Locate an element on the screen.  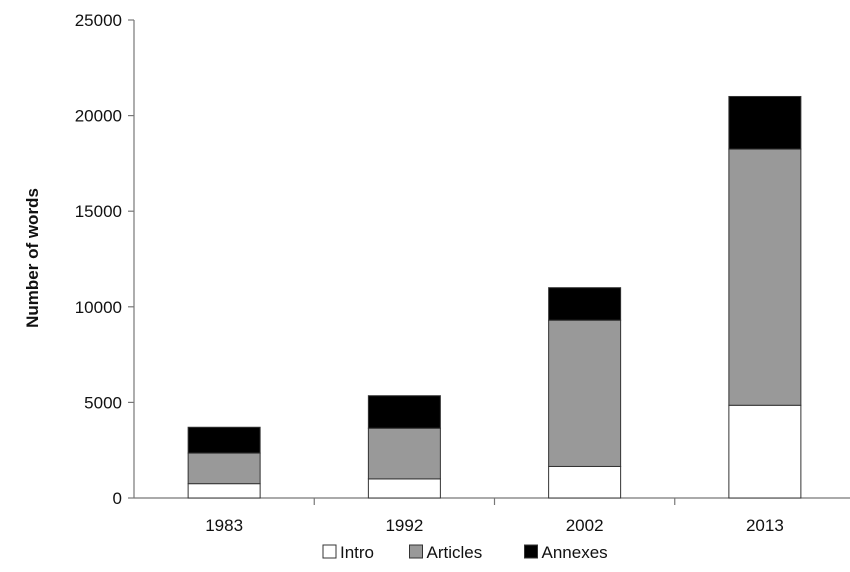
y-tick-label: 15000 is located at coordinates (98, 211).